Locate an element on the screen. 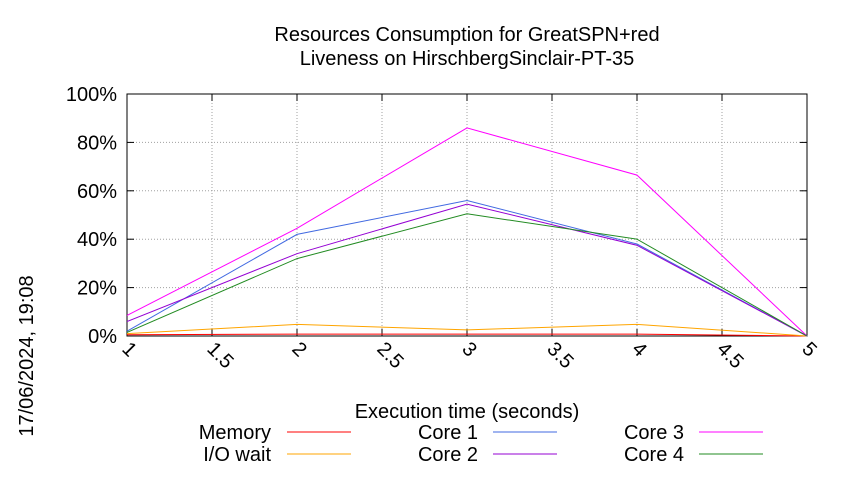  timestamp-label: 17/06/2024, 19:08 is located at coordinates (27, 355).